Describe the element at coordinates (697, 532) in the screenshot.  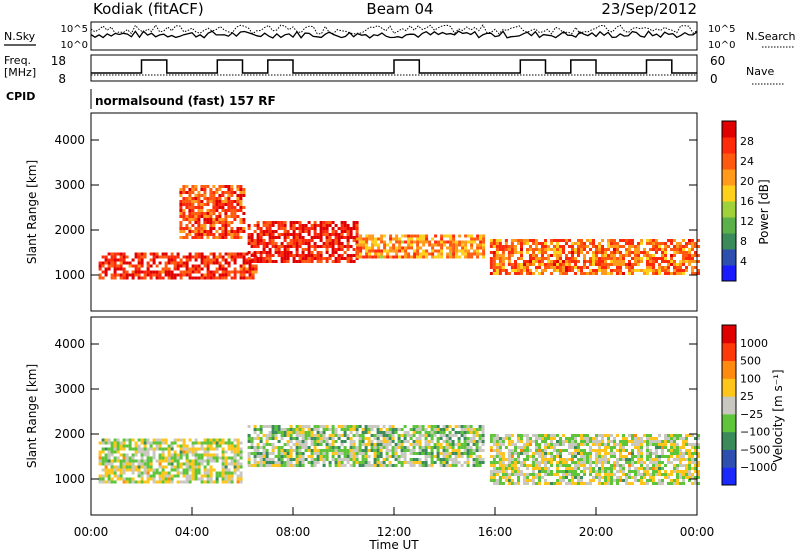
I see `x-tick-label: 00:00` at that location.